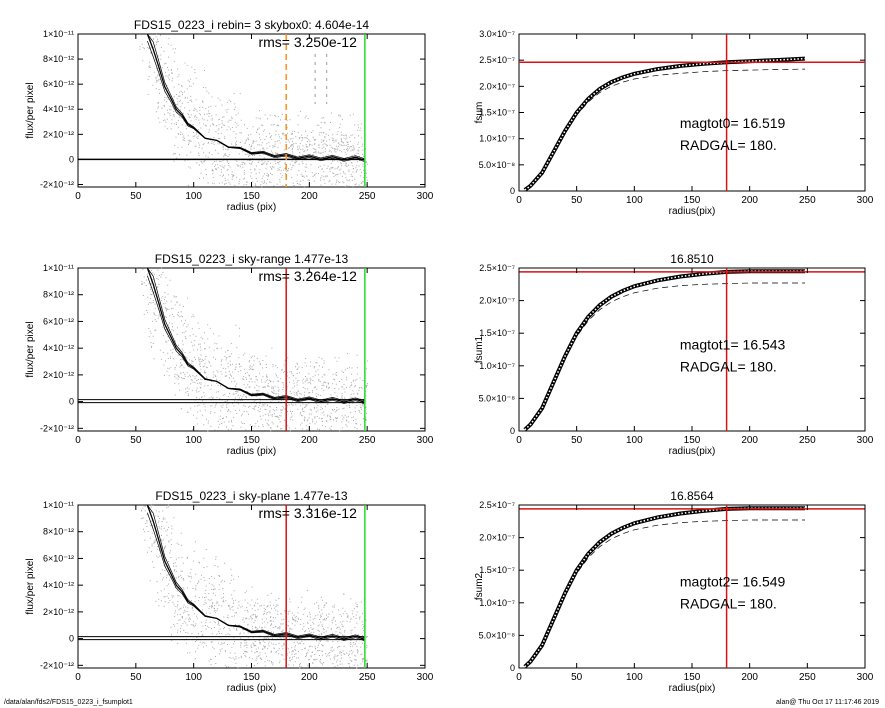 This screenshot has height=708, width=885. Describe the element at coordinates (497, 603) in the screenshot. I see `y-tick-label: 1.0×10⁻⁷` at that location.